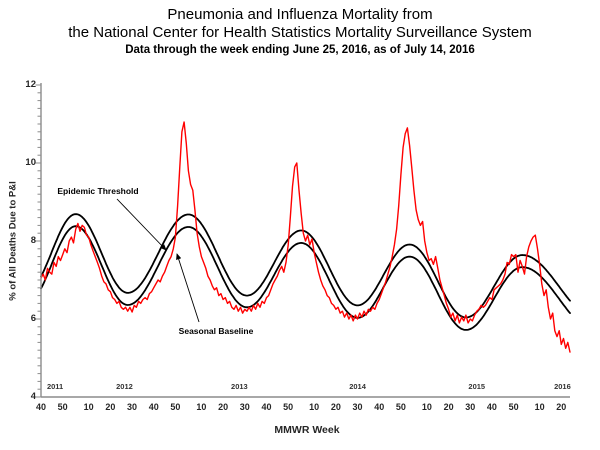 The height and width of the screenshot is (450, 600). I want to click on chart-title-line1: Pneumonia and Influenza Mortality from, so click(300, 14).